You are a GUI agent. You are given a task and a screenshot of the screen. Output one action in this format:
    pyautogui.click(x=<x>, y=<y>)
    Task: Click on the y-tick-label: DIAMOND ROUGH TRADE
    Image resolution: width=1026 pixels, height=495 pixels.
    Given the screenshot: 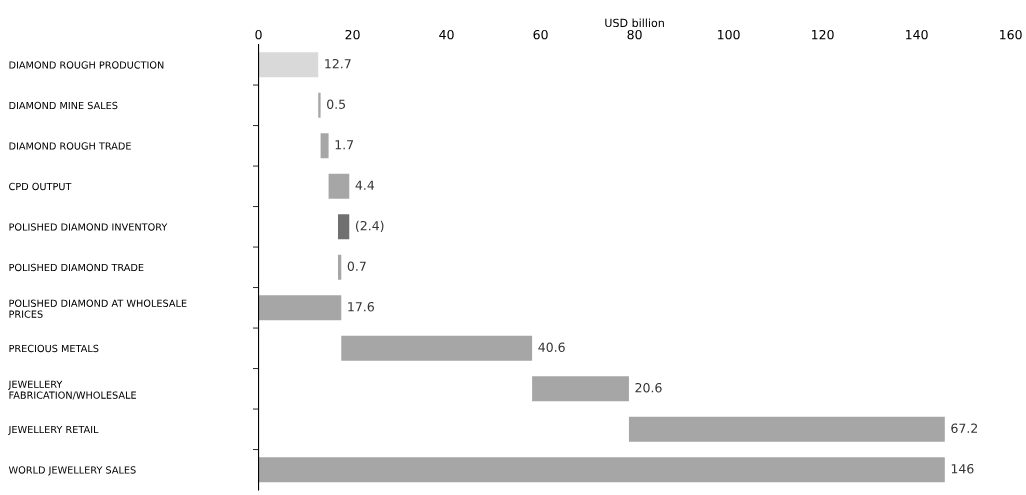 What is the action you would take?
    pyautogui.click(x=70, y=146)
    